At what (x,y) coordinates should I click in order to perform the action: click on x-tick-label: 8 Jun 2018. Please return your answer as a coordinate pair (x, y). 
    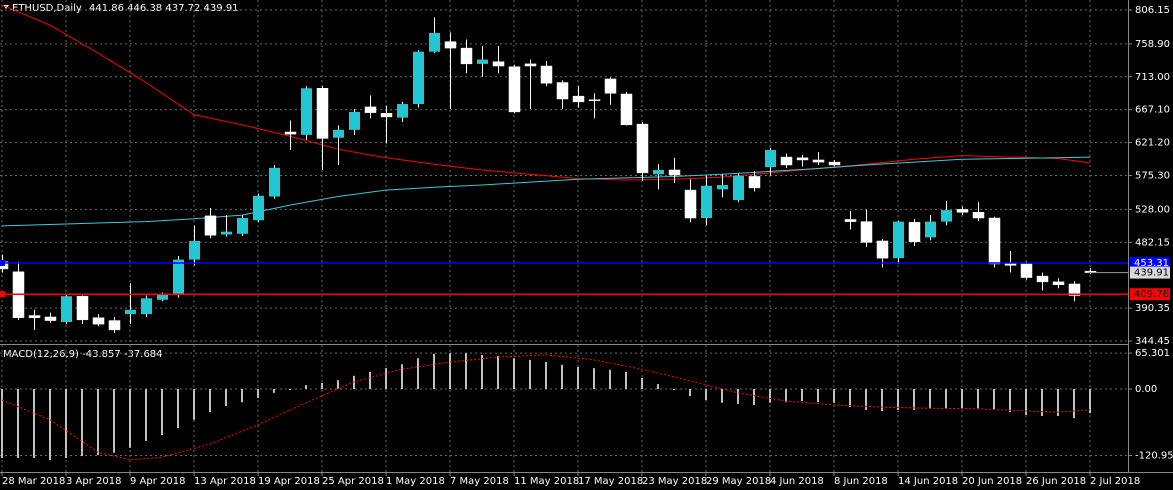
    Looking at the image, I should click on (861, 481).